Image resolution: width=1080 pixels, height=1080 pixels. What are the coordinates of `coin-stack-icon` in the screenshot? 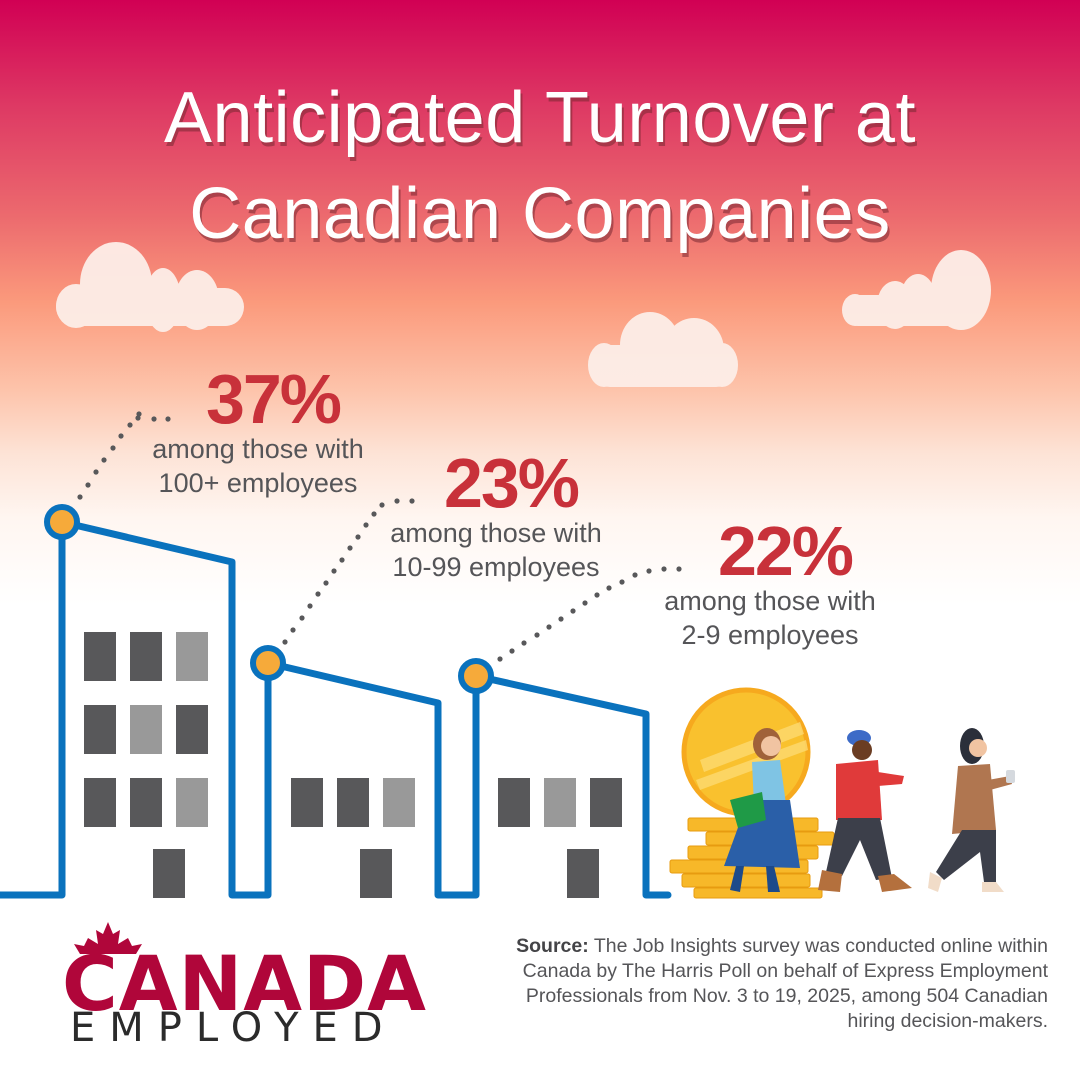 It's located at (752, 793).